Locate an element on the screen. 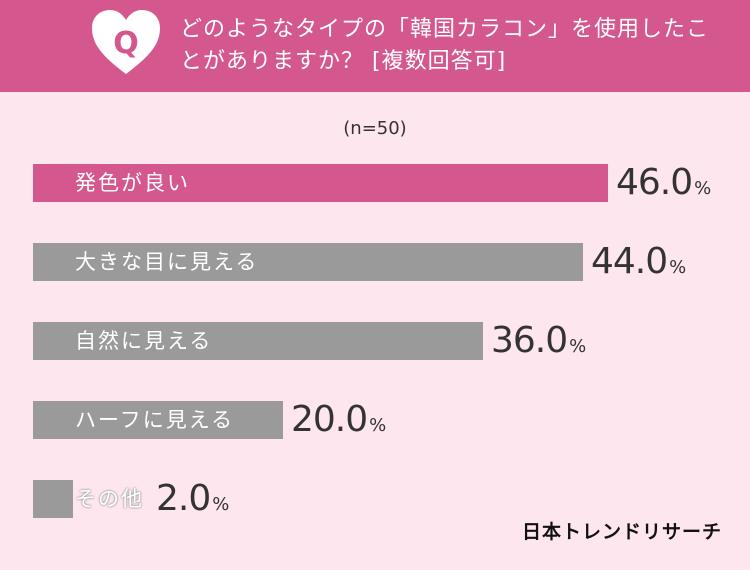 The width and height of the screenshot is (750, 570). bar-value-unit-3: % is located at coordinates (378, 425).